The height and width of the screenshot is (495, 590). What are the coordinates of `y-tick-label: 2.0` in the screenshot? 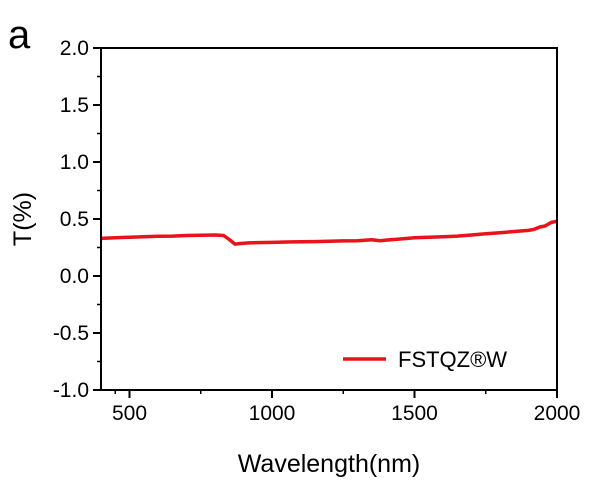 It's located at (74, 48).